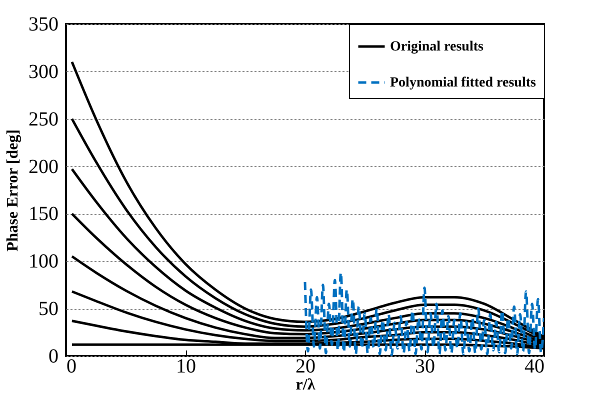 The height and width of the screenshot is (417, 597). What do you see at coordinates (43, 167) in the screenshot?
I see `y-tick-label: 200` at bounding box center [43, 167].